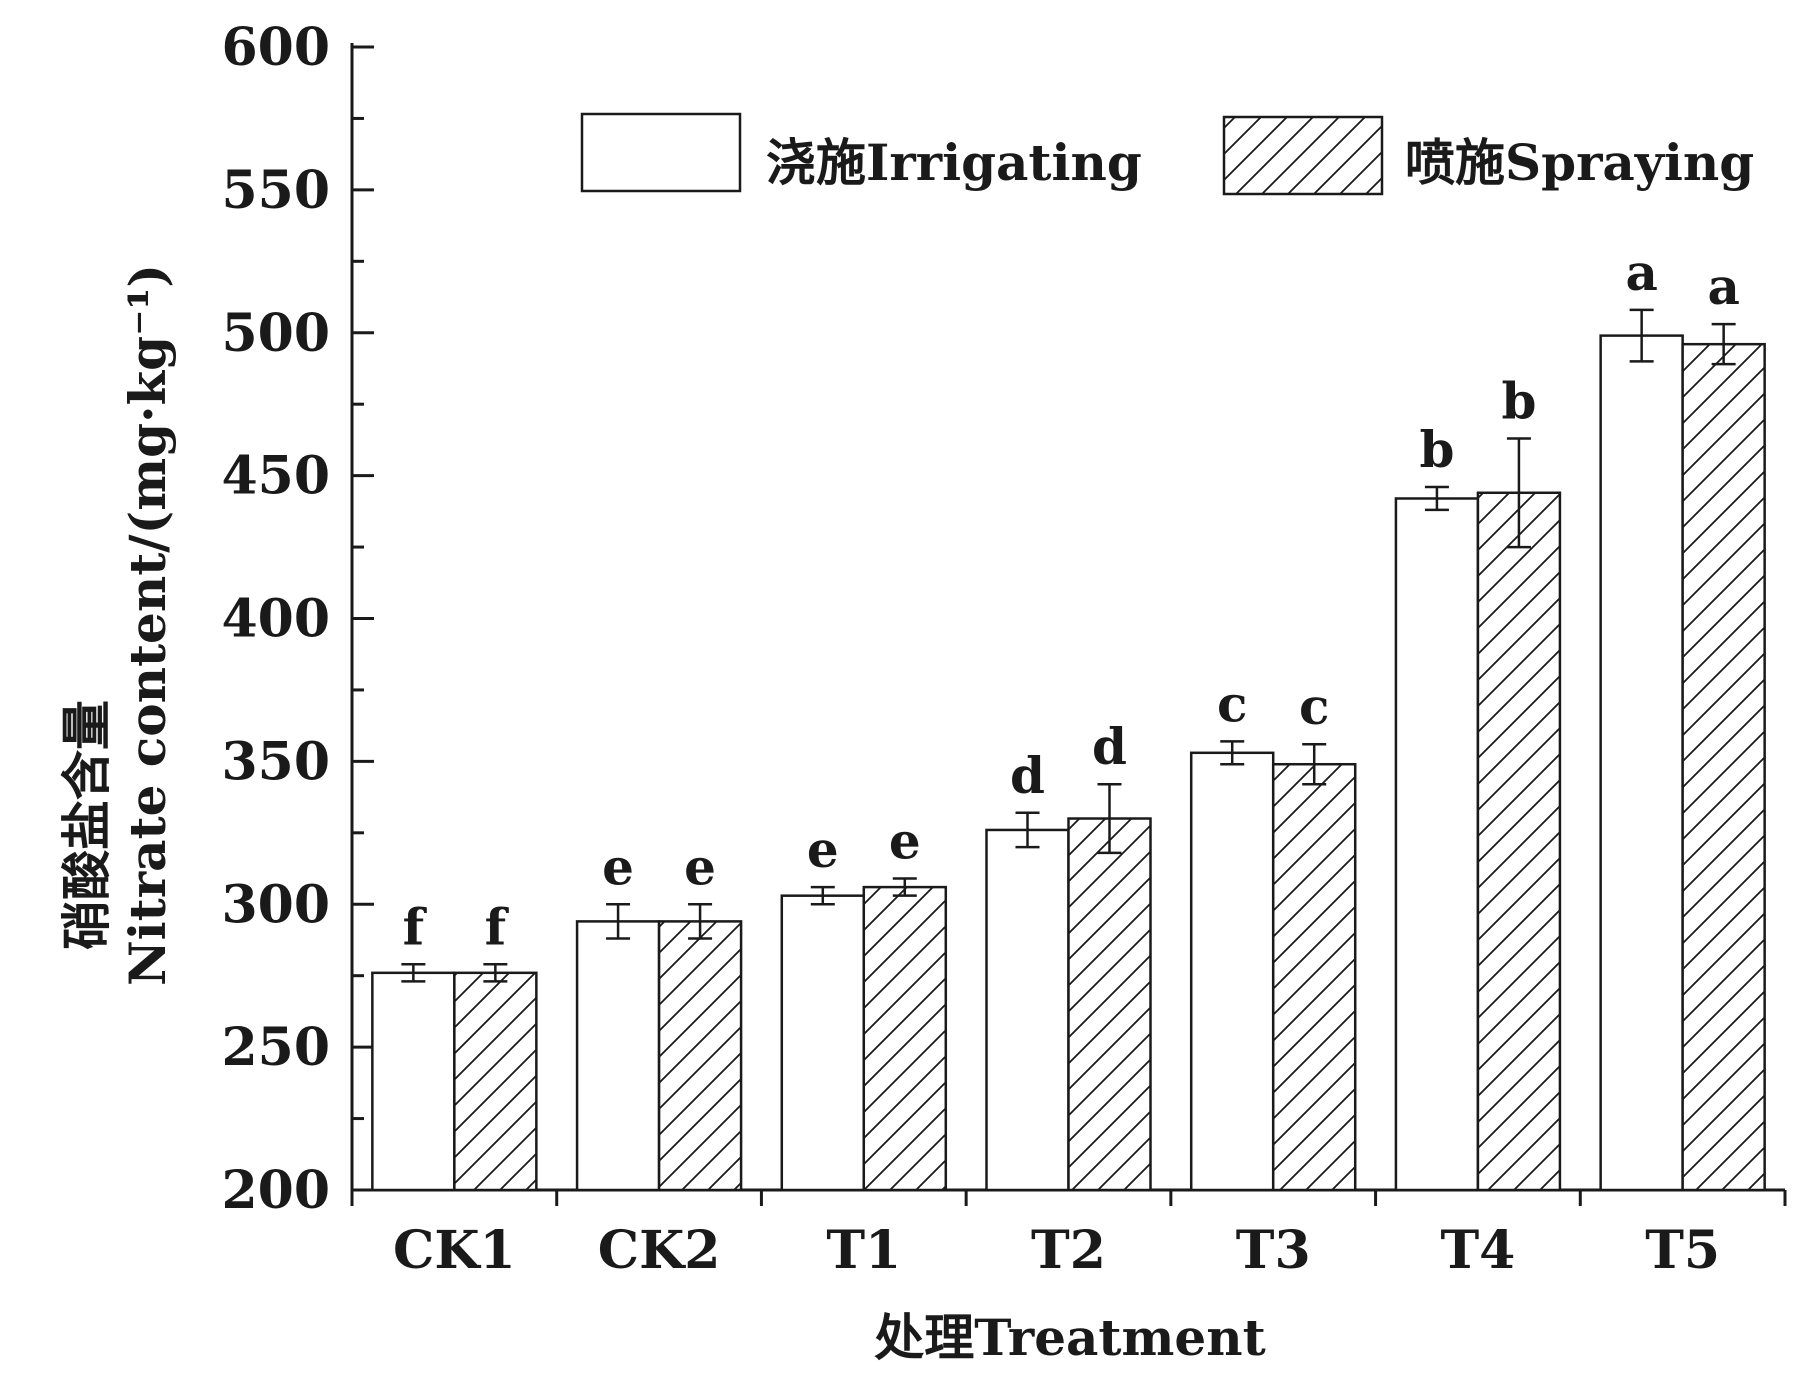 This screenshot has width=1819, height=1395. What do you see at coordinates (275, 1190) in the screenshot?
I see `y-tick-label: 200` at bounding box center [275, 1190].